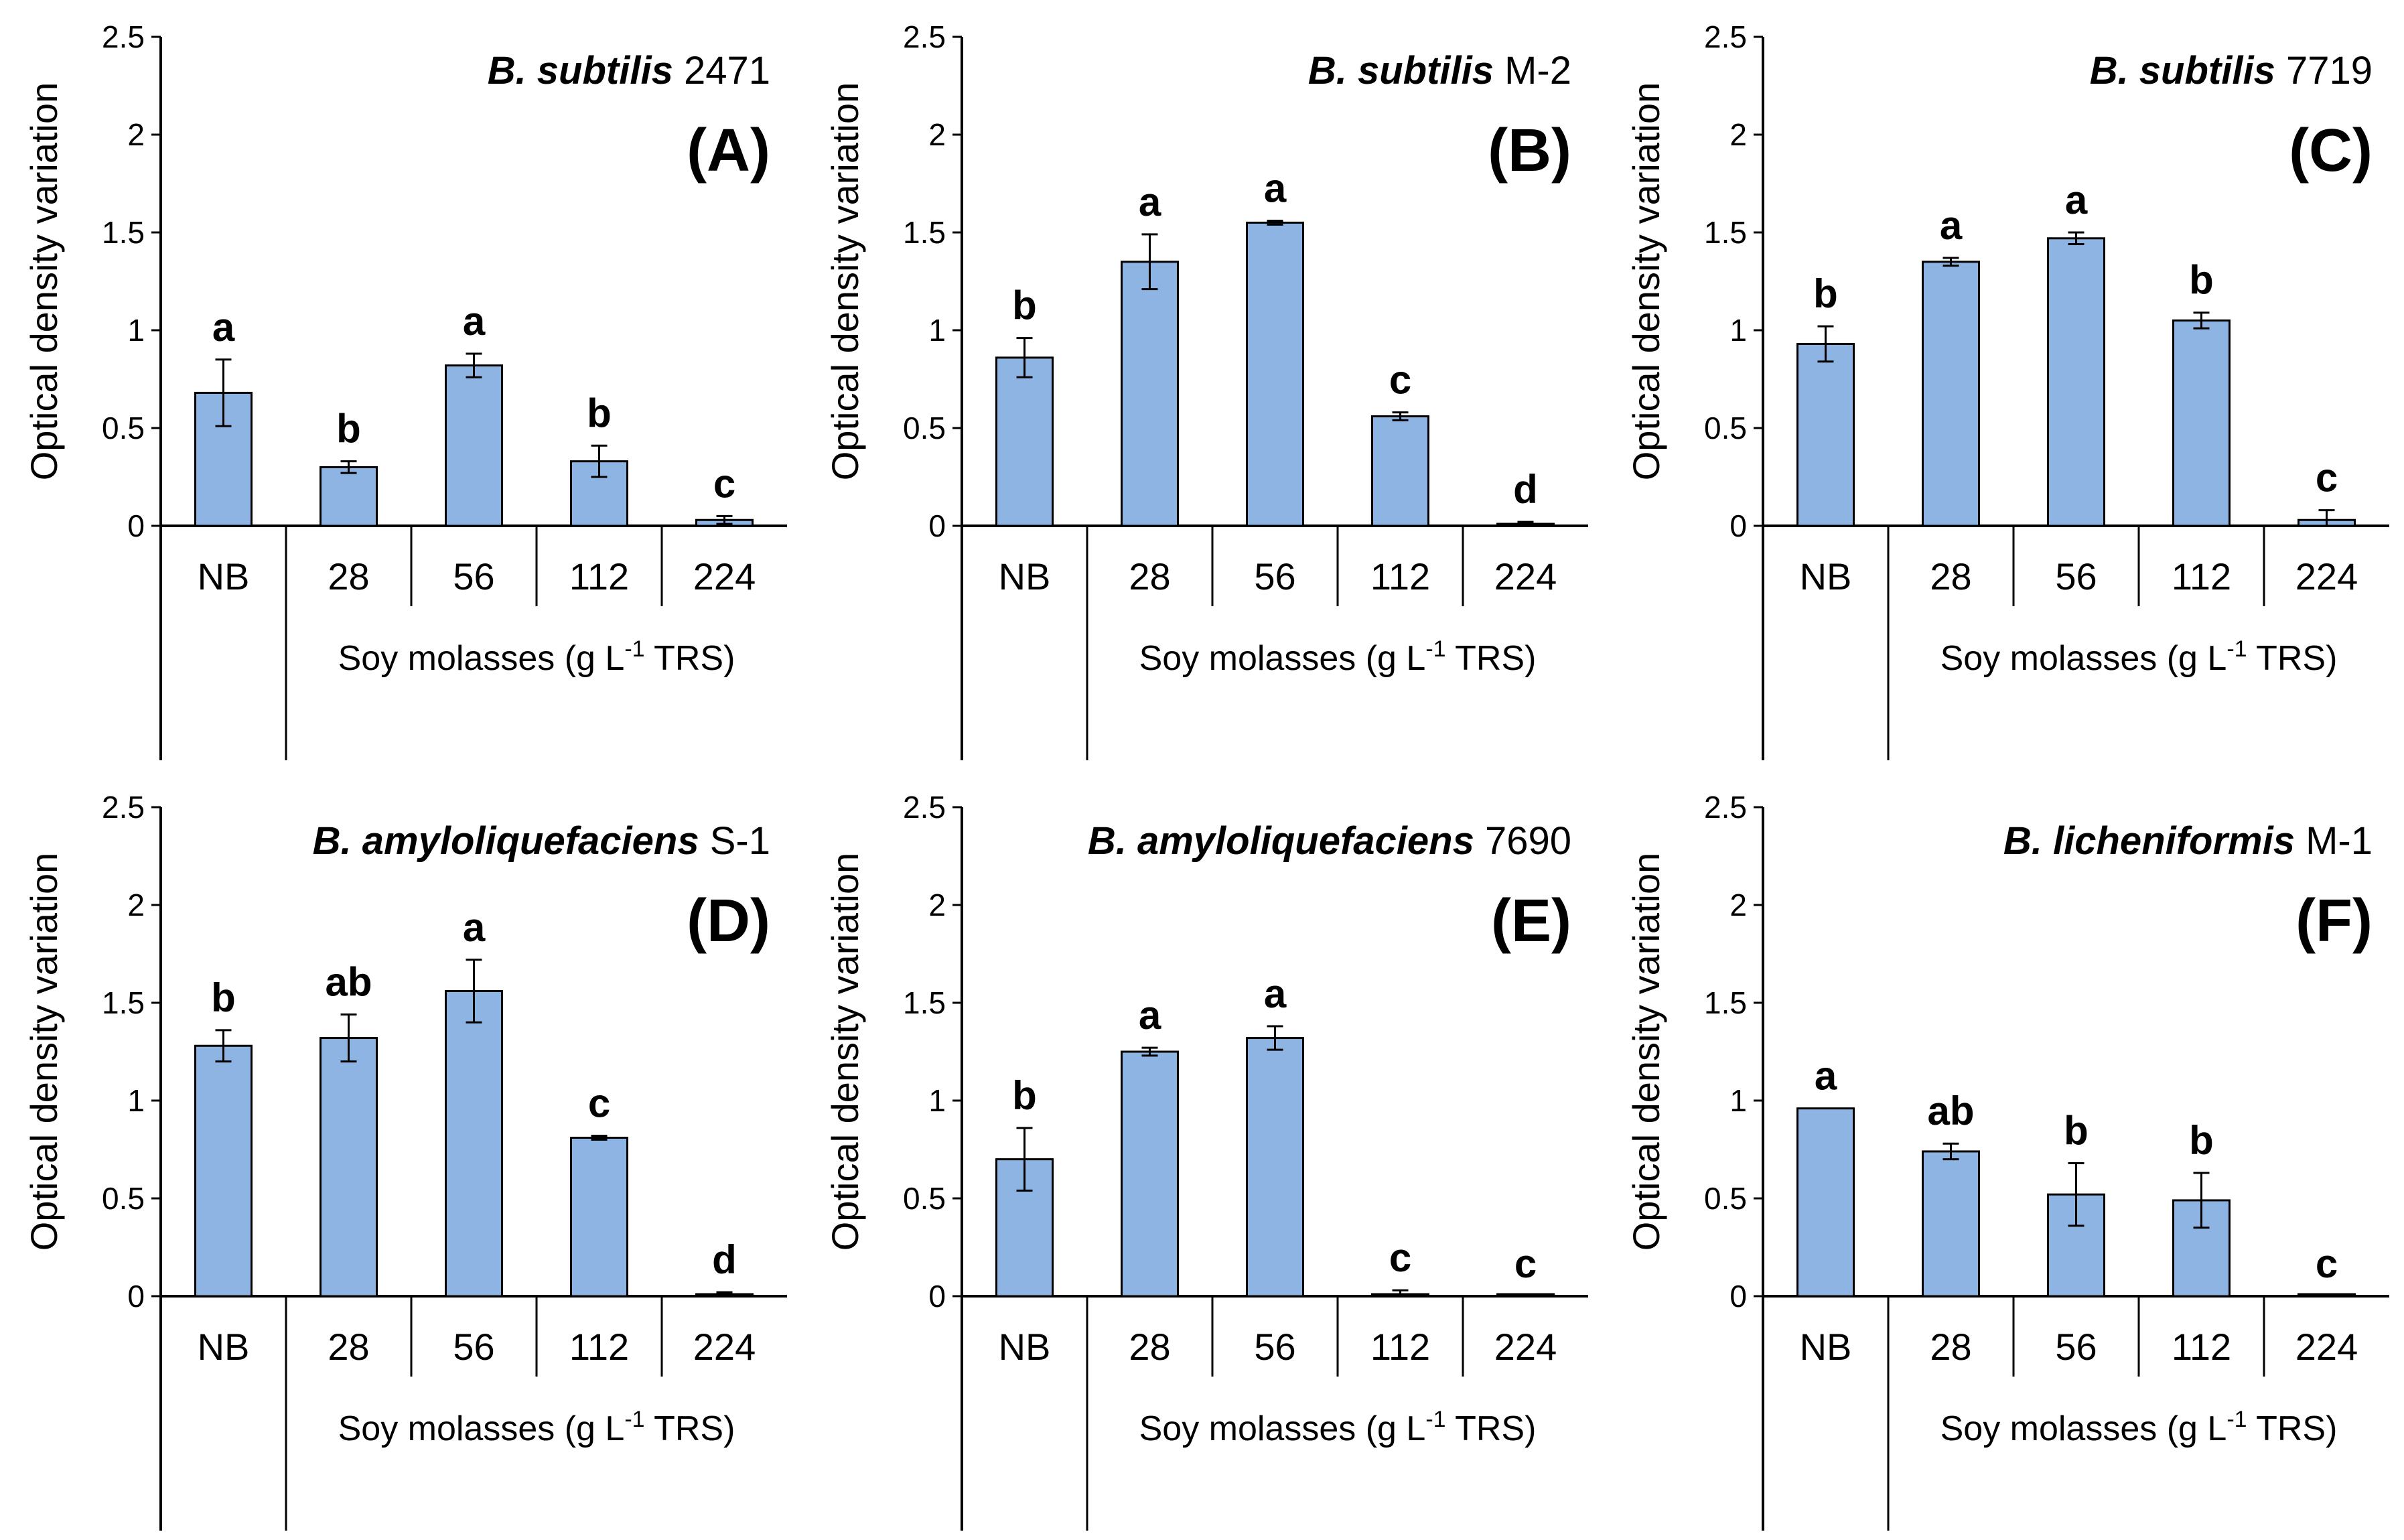 The image size is (2404, 1540). What do you see at coordinates (728, 151) in the screenshot?
I see `panel-label: (A)` at bounding box center [728, 151].